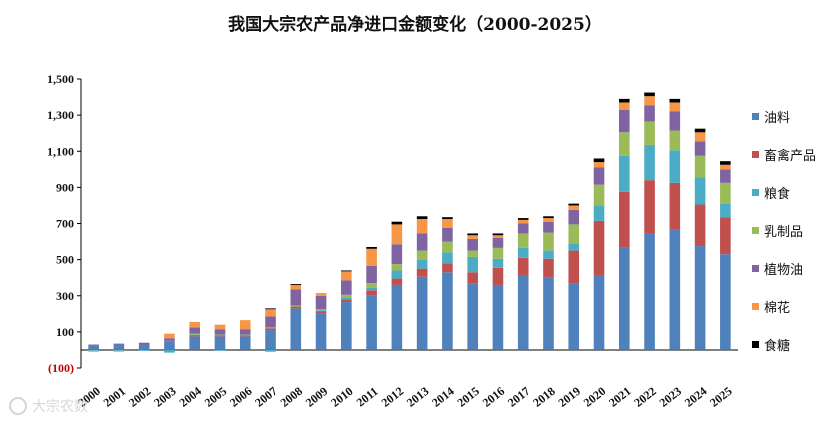  I want to click on y-axis: 1,500 1,300 1,100 900 700 500 300 100 (100), so click(64, 223).